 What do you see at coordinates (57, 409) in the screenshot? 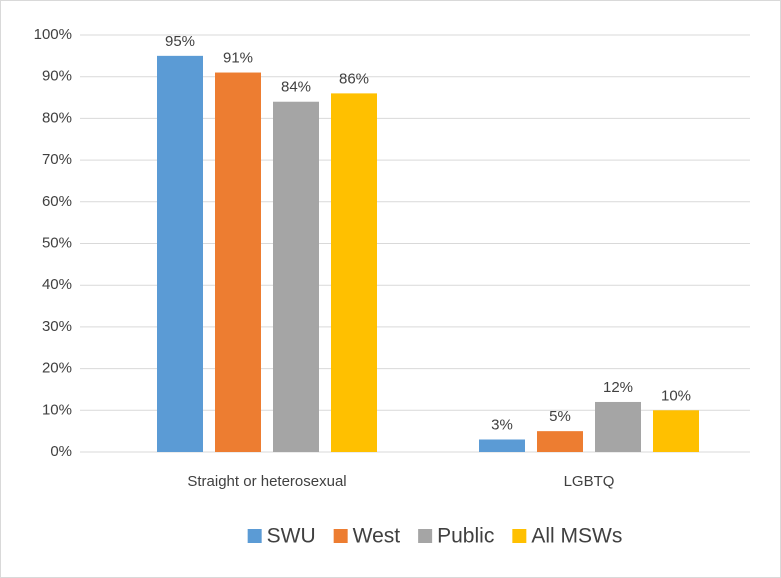
I see `y-tick-label: 10%` at bounding box center [57, 409].